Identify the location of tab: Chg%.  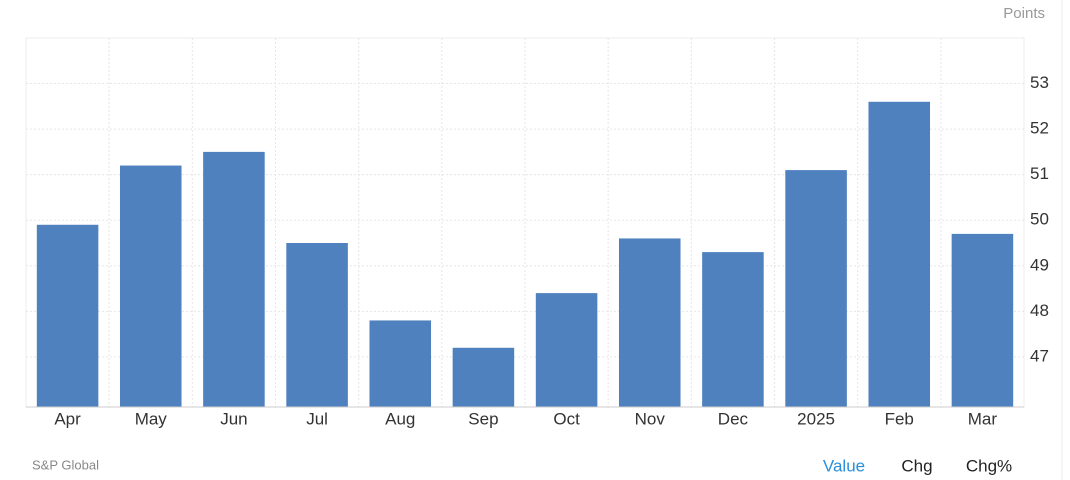
(989, 465).